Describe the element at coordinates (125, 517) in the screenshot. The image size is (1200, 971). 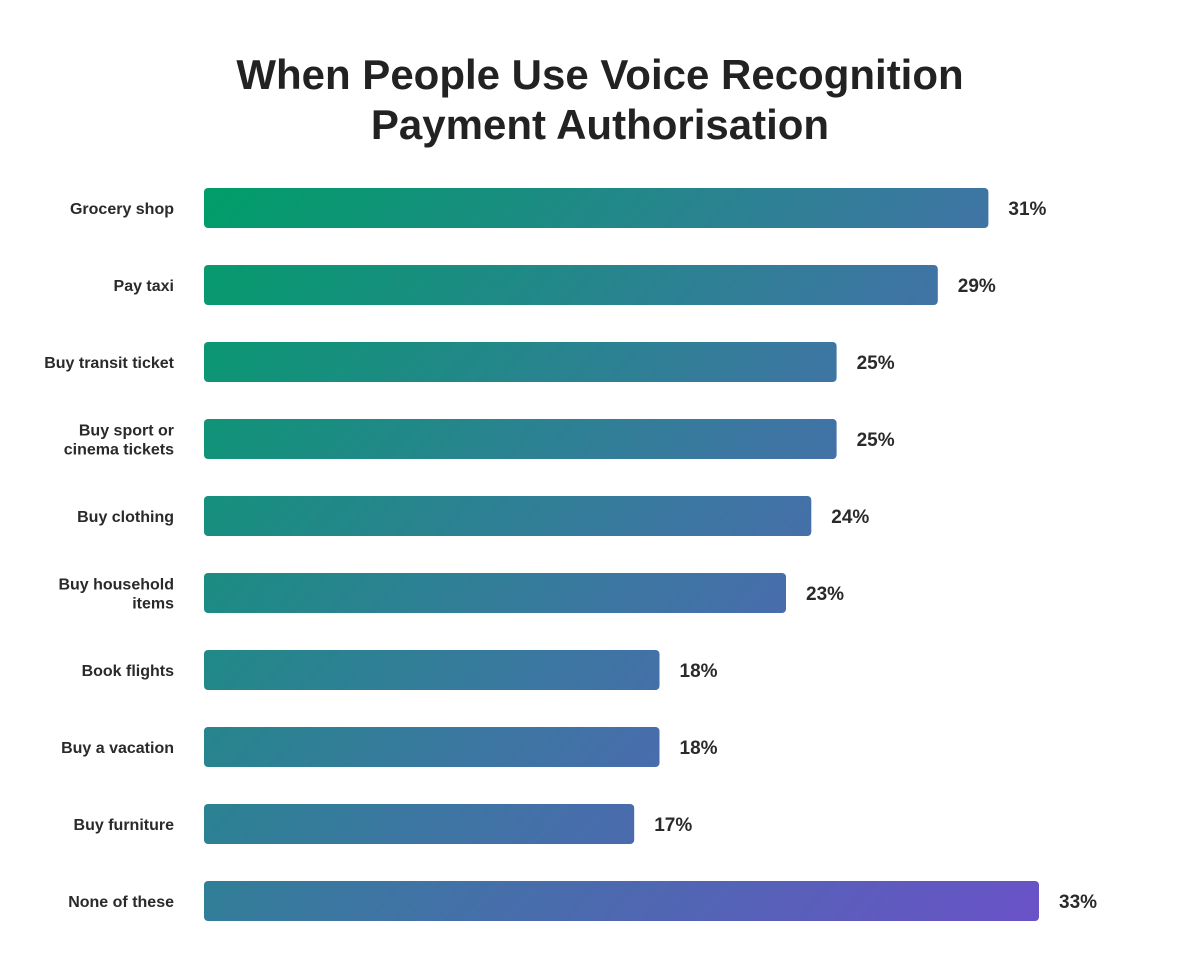
I see `category-label: Buy clothing` at that location.